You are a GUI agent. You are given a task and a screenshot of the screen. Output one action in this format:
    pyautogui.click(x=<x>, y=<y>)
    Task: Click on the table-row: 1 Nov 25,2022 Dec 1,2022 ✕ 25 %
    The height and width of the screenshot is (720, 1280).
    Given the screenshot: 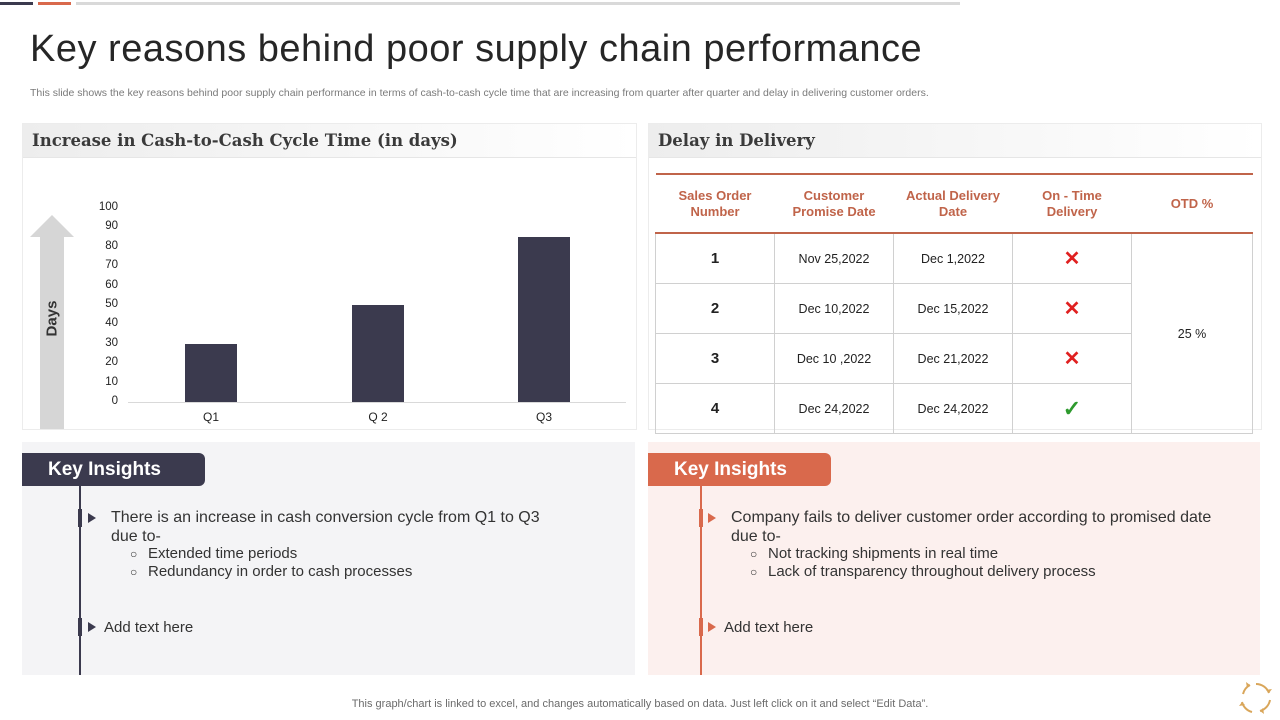 What is the action you would take?
    pyautogui.click(x=954, y=333)
    